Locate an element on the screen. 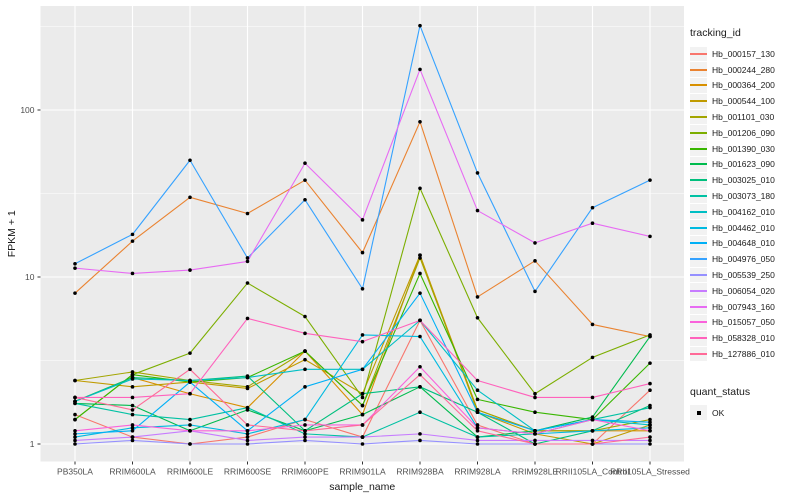 This screenshot has width=800, height=500. x-tick-label: RRIM928LE is located at coordinates (535, 472).